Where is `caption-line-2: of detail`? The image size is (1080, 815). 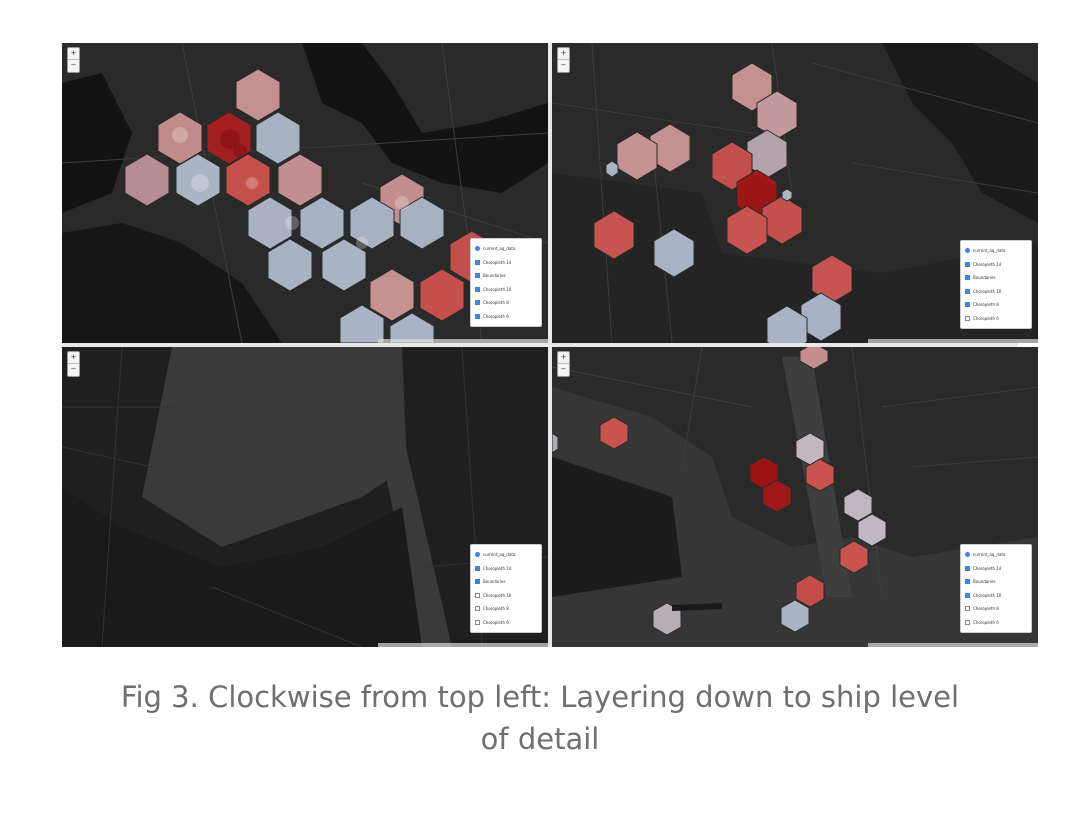
caption-line-2: of detail is located at coordinates (540, 739).